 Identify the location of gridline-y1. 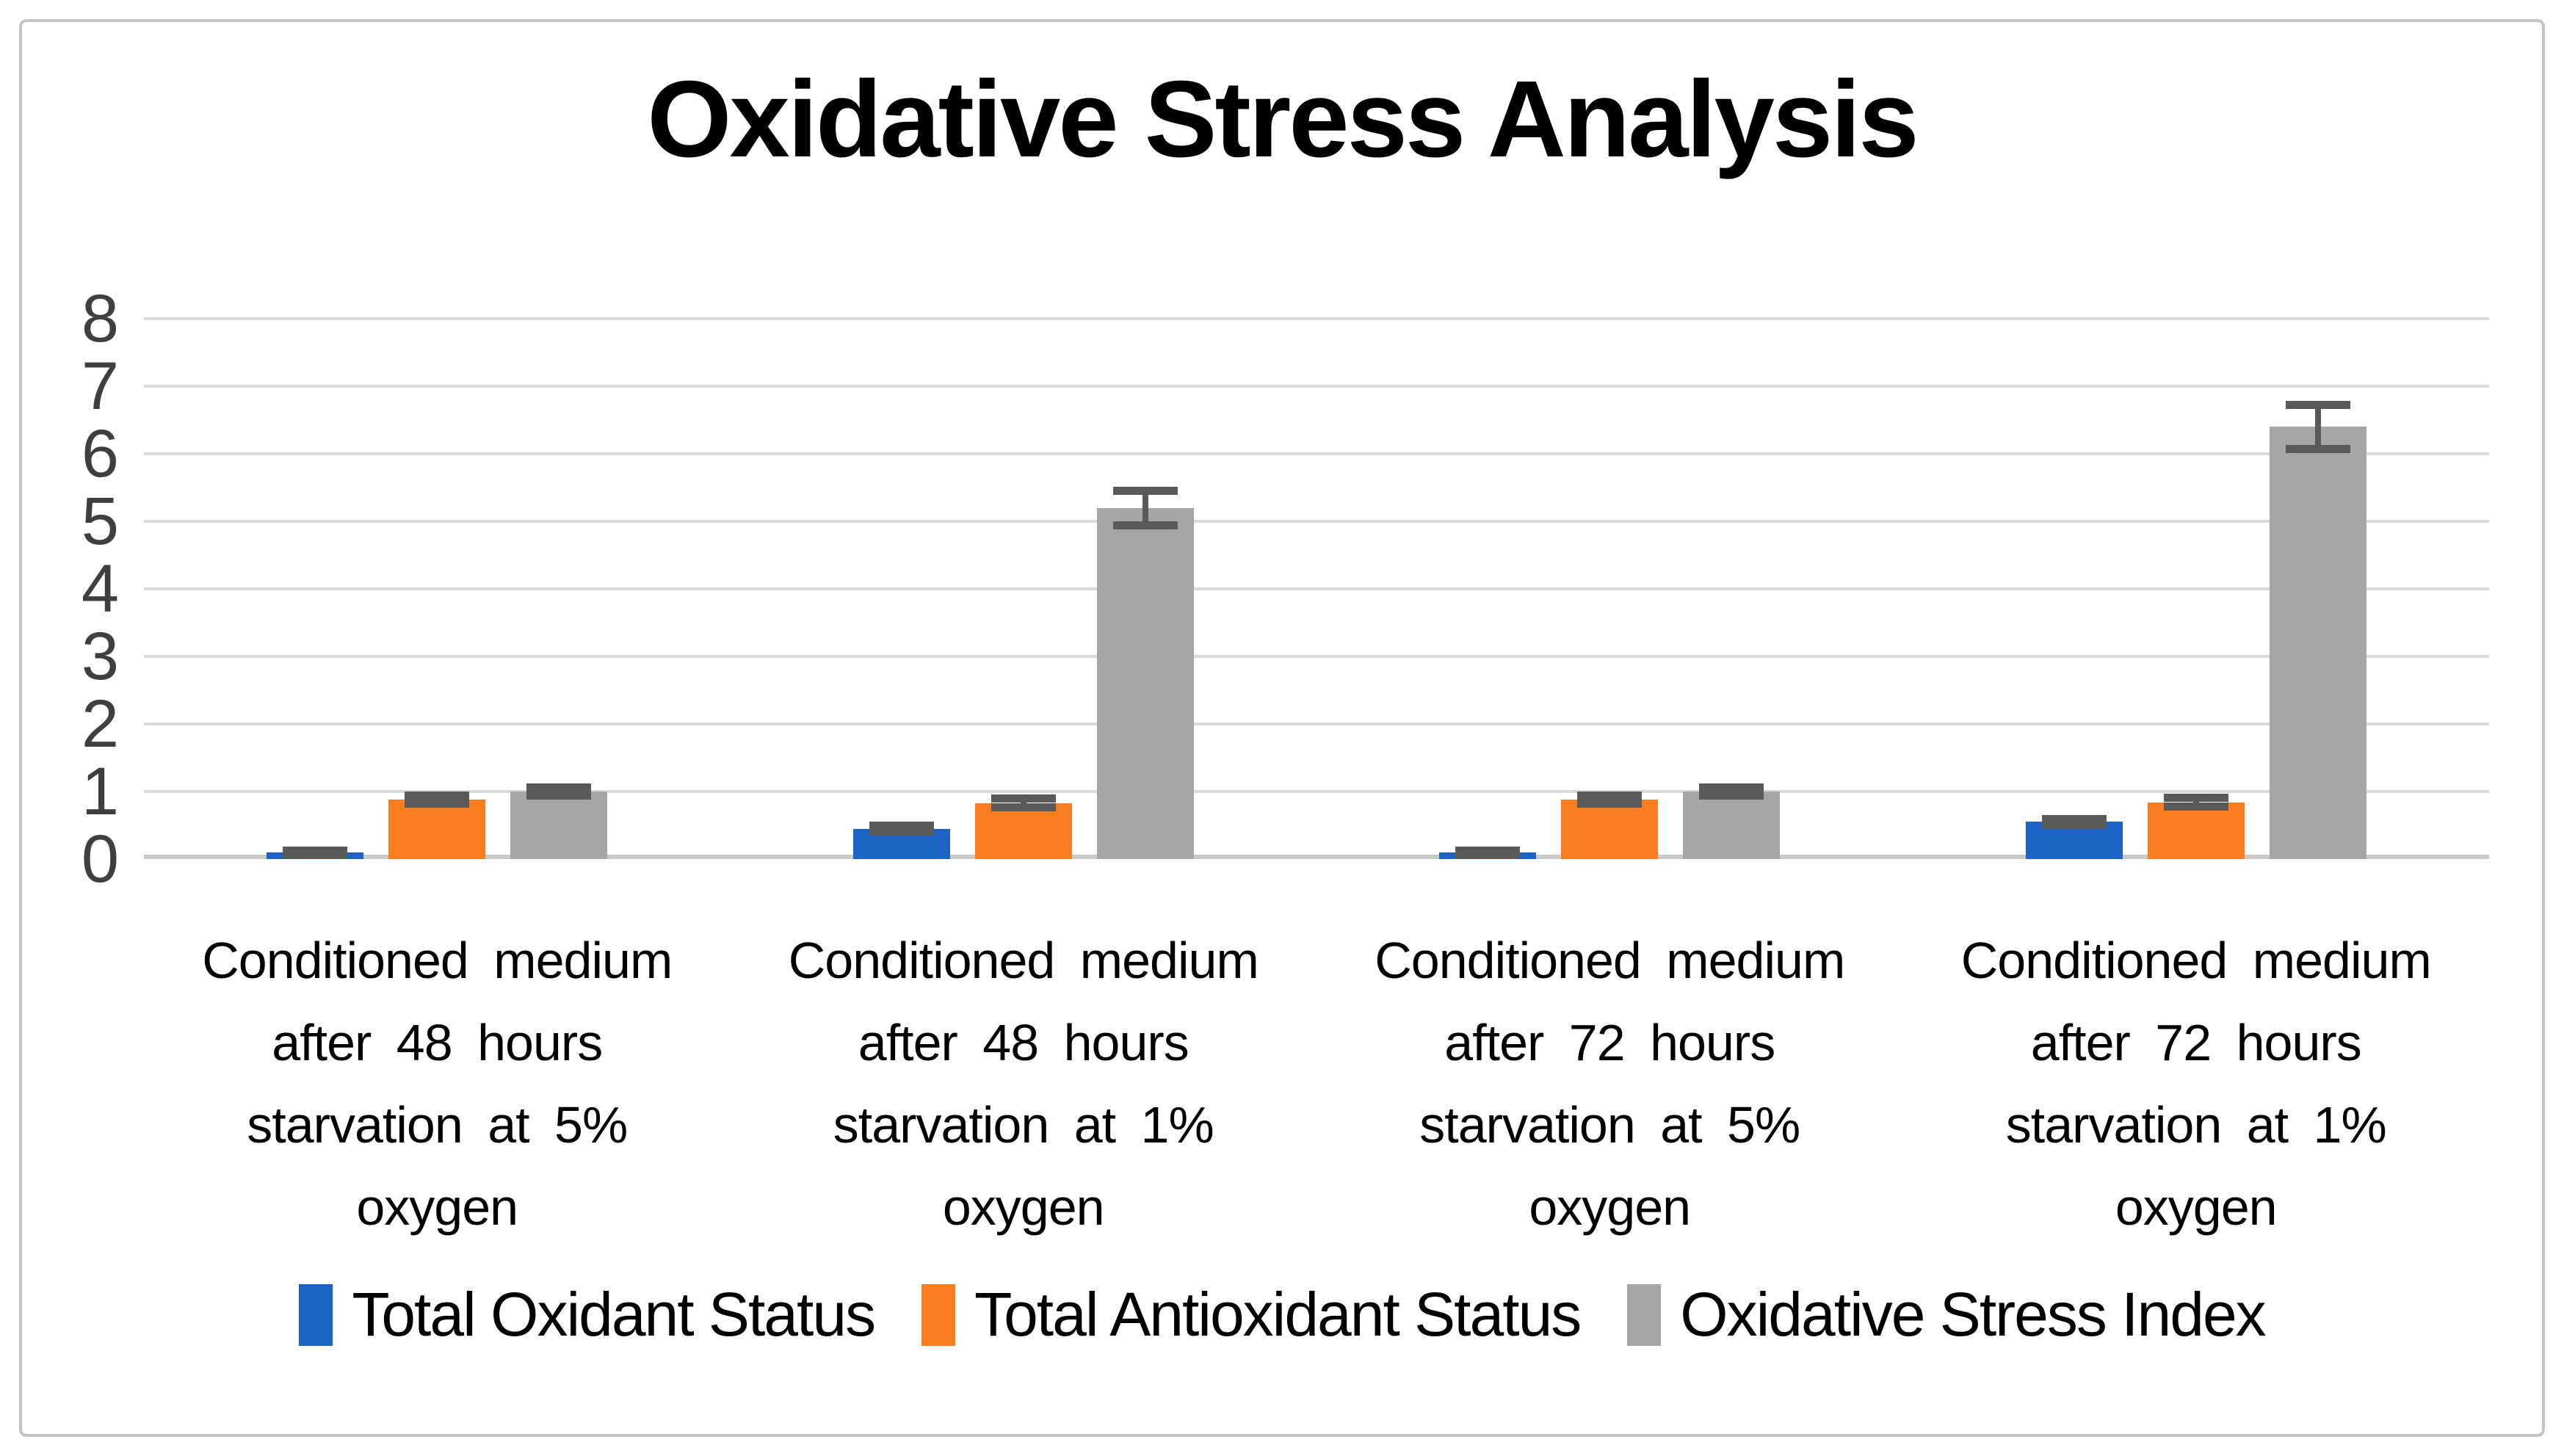
(1316, 791).